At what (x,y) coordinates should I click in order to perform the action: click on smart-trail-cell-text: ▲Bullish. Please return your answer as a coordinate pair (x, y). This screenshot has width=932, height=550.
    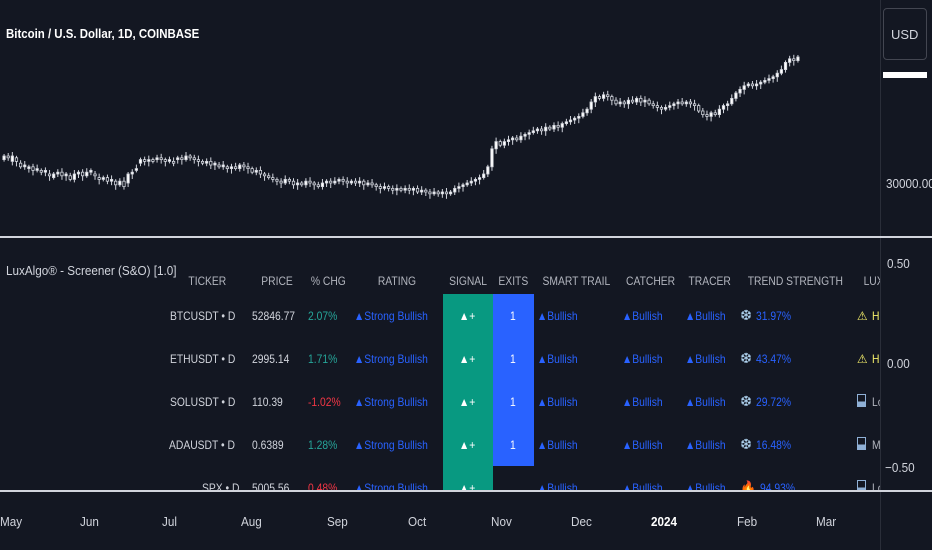
    Looking at the image, I should click on (557, 485).